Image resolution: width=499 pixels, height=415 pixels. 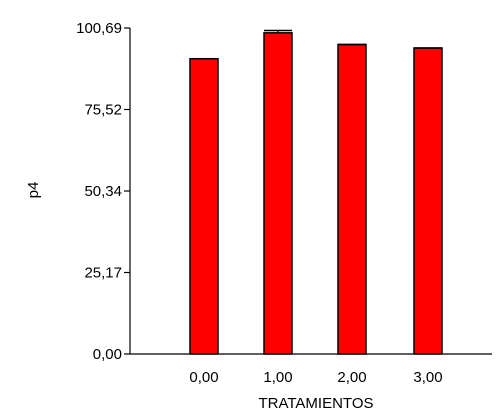 I want to click on x-axis-title: TRATAMIENTOS, so click(x=315, y=403).